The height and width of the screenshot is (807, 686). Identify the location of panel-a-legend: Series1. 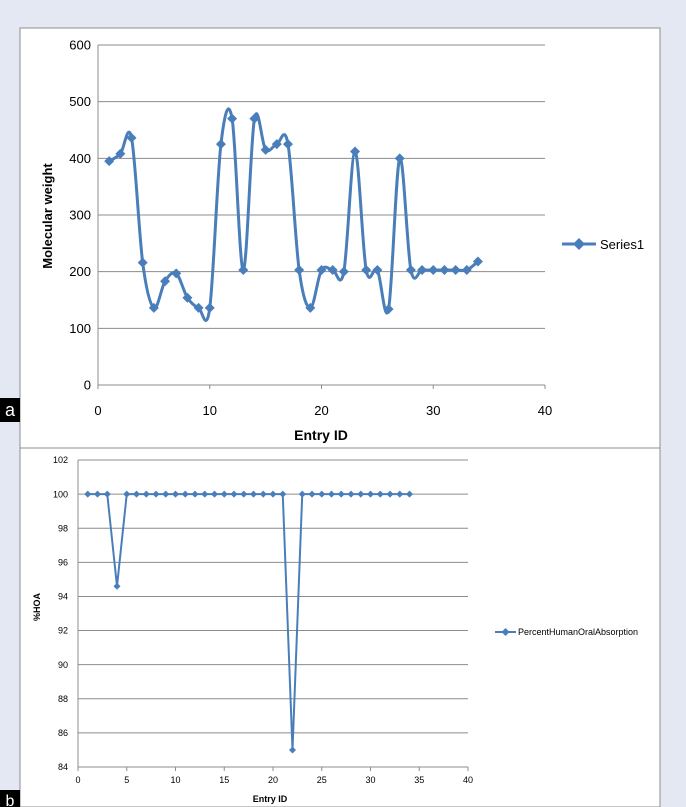
(603, 244).